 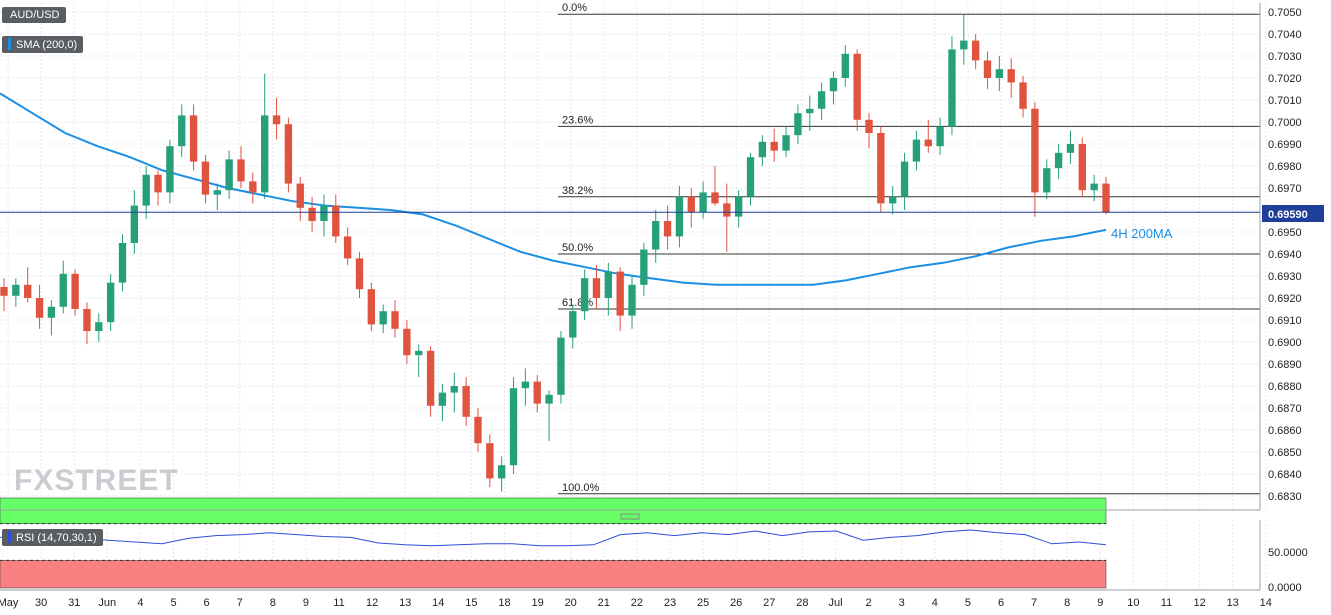 I want to click on x-tick-label: 13, so click(x=405, y=603).